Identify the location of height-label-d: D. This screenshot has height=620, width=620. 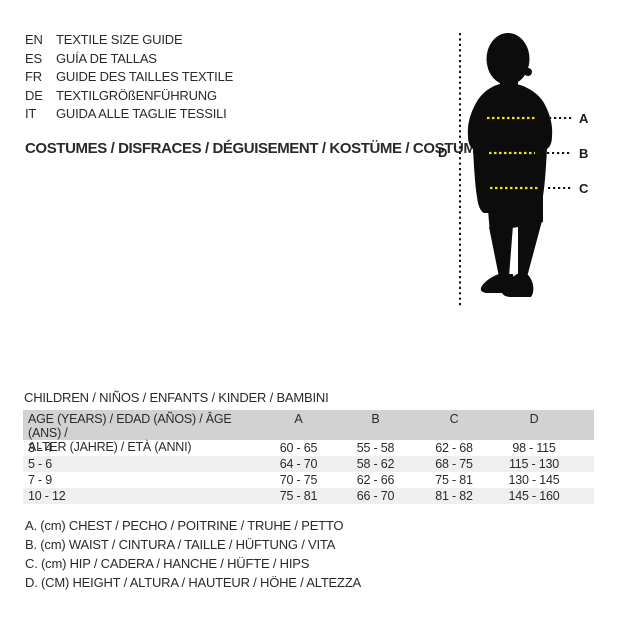
(442, 152).